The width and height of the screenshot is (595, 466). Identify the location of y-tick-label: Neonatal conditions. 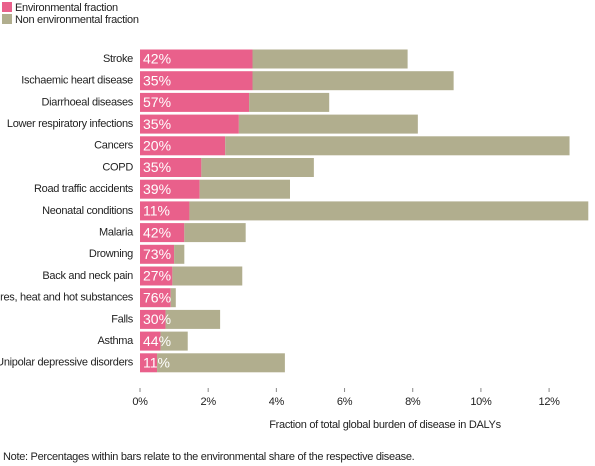
(88, 211).